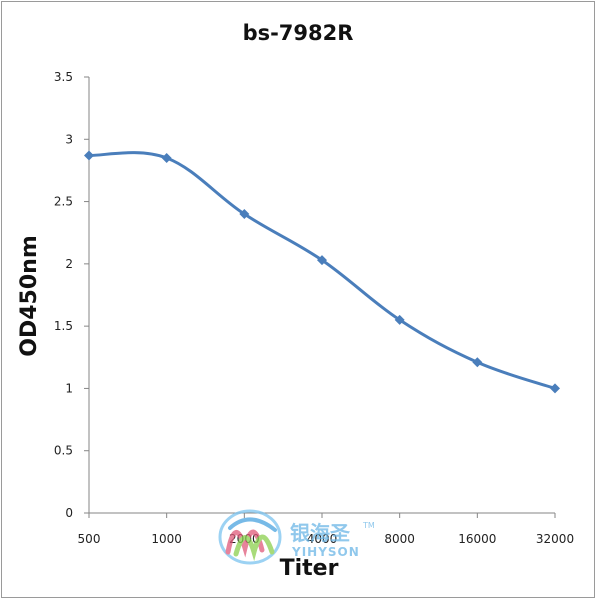  I want to click on y-axis-label: OD450nm, so click(29, 295).